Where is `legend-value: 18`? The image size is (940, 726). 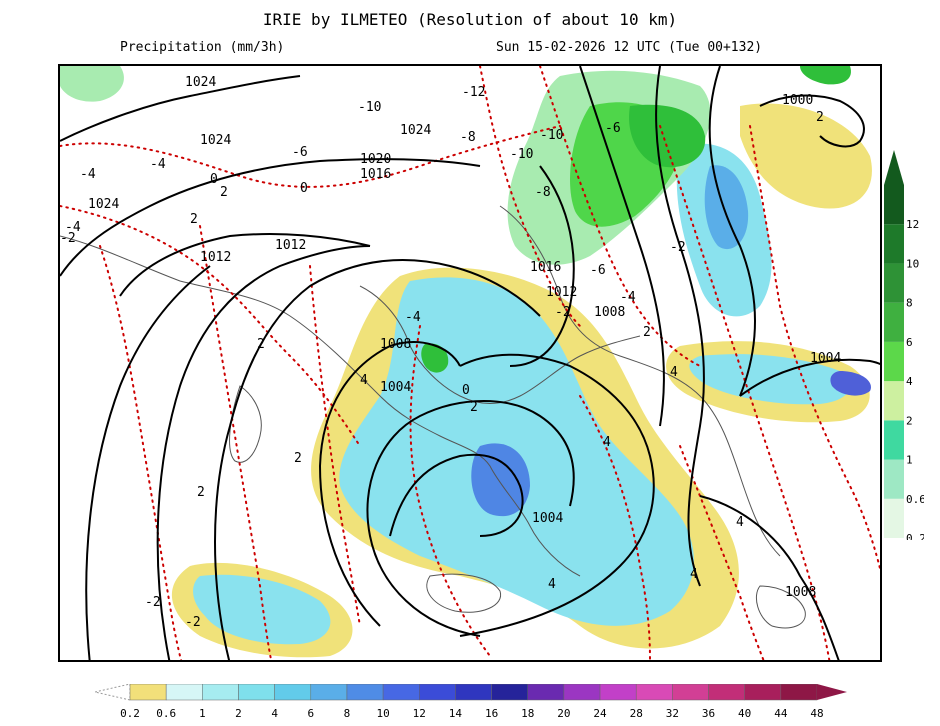 legend-value: 18 is located at coordinates (527, 713).